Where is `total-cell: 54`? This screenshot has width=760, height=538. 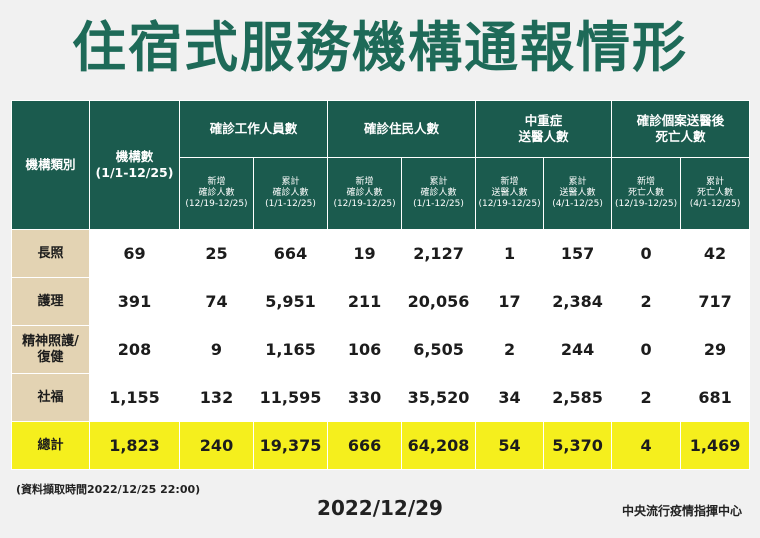
total-cell: 54 is located at coordinates (510, 445).